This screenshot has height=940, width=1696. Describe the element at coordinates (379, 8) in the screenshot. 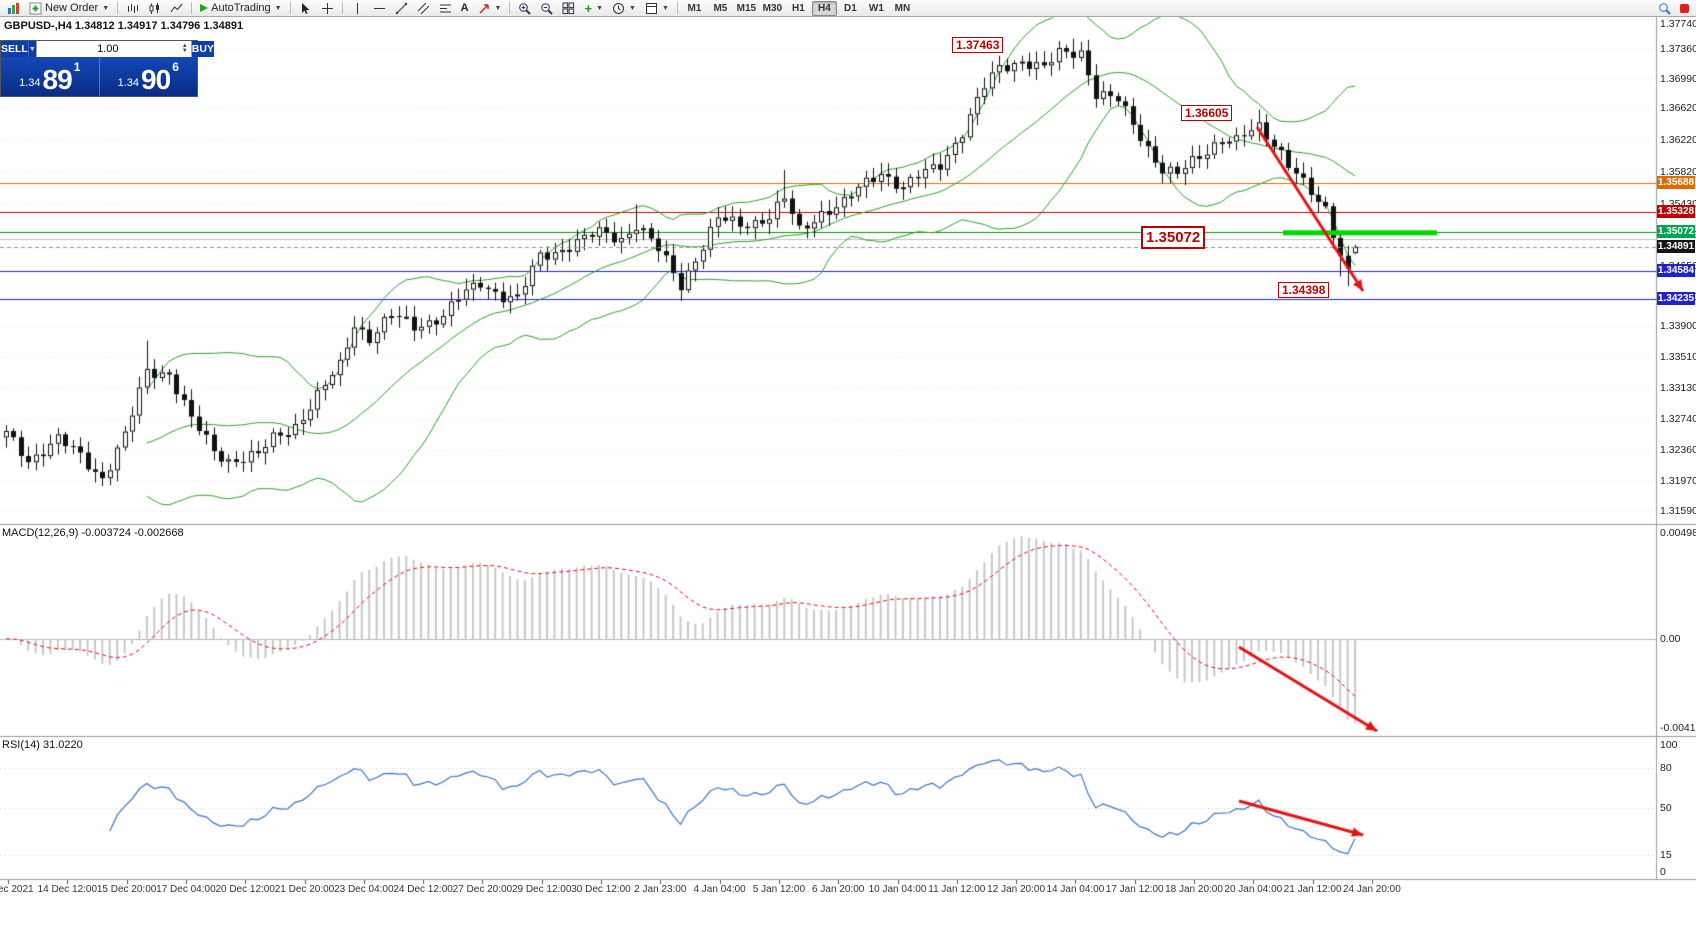

I see `horizontal-line-tool-button` at that location.